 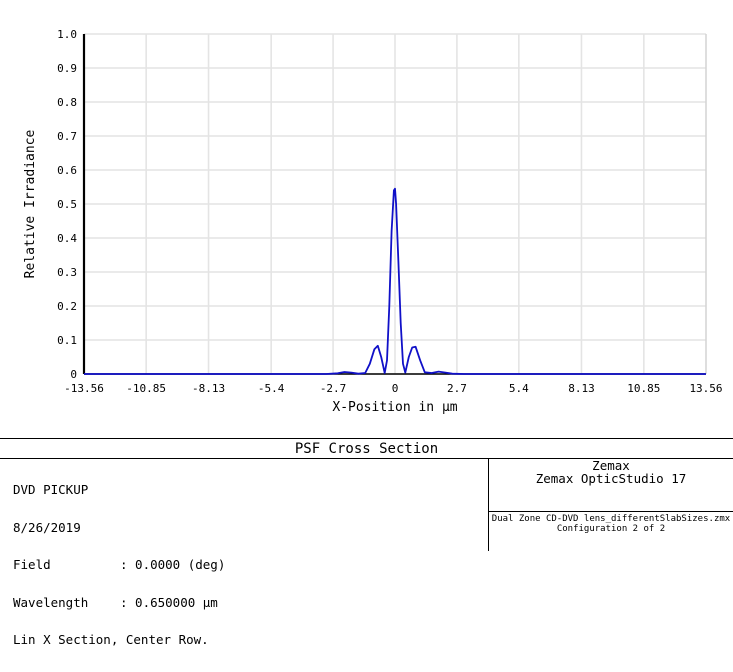 What do you see at coordinates (208, 388) in the screenshot?
I see `x-tick-label: -8.13` at bounding box center [208, 388].